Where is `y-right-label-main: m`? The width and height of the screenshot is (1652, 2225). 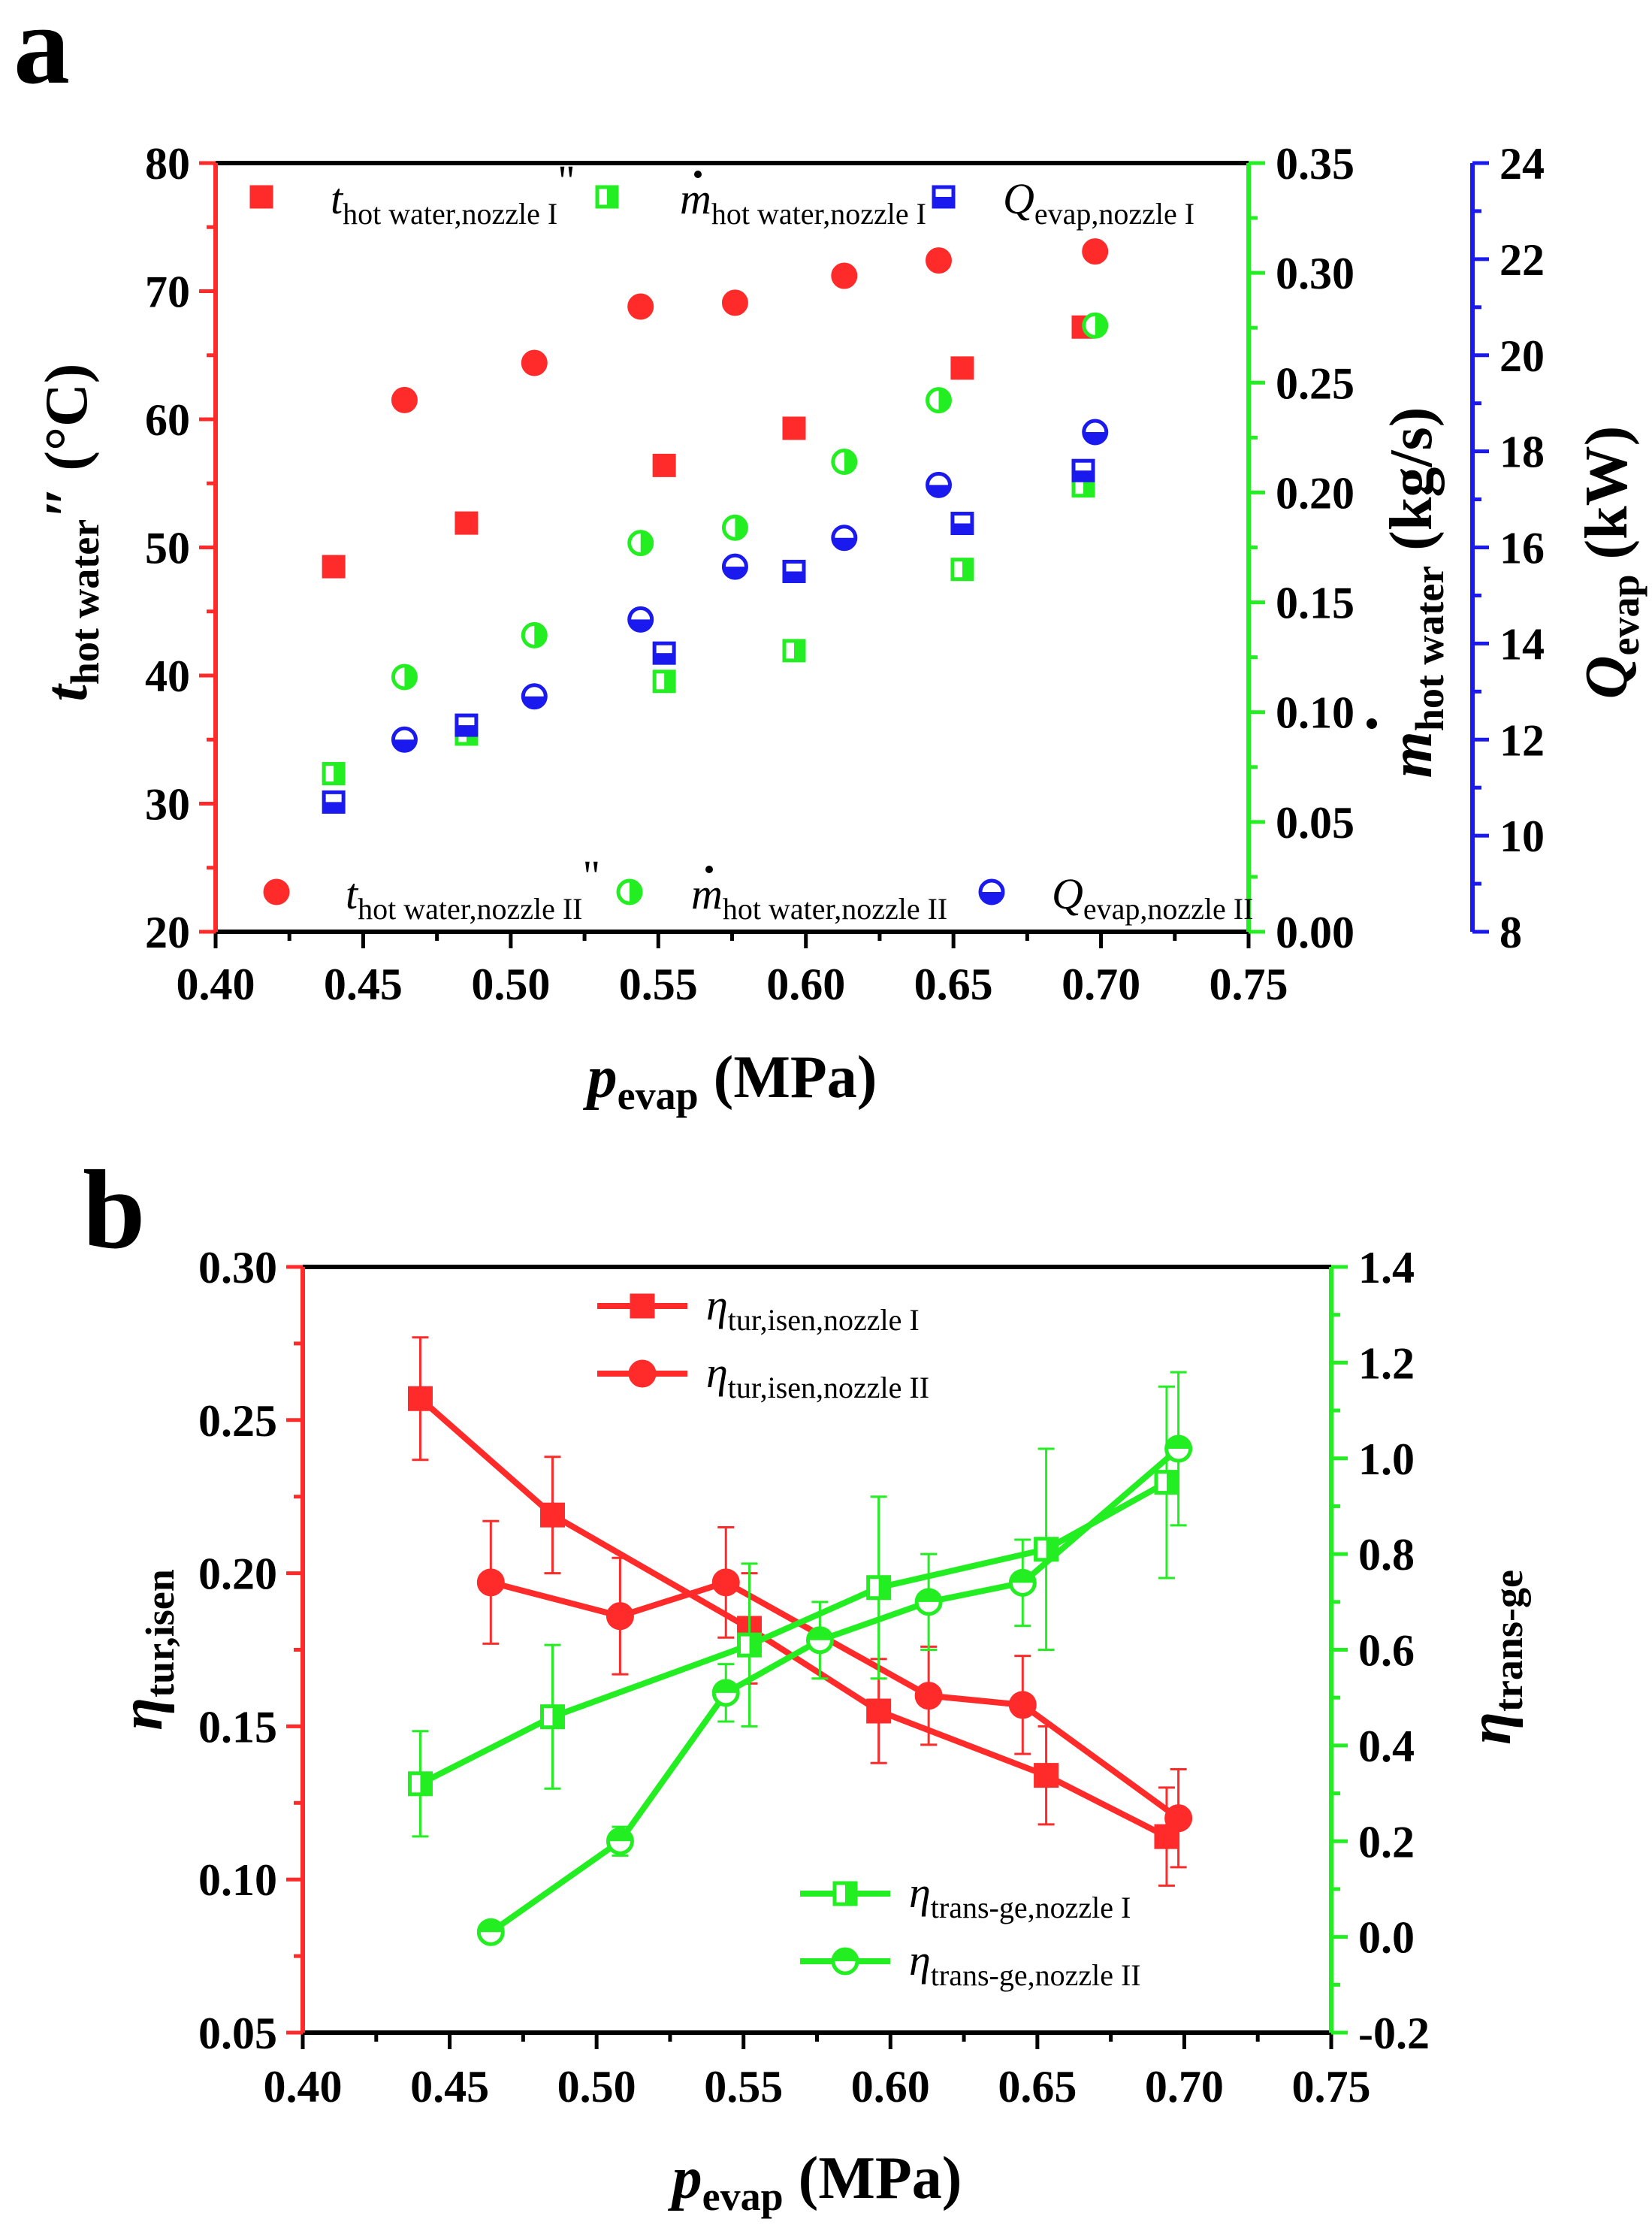 y-right-label-main: m is located at coordinates (1412, 754).